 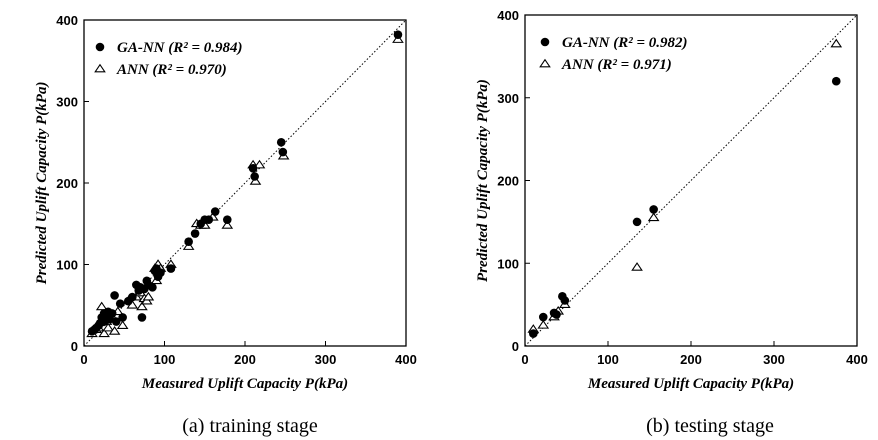 I want to click on legend-label: GA-NN (R² = 0.984), so click(x=180, y=48).